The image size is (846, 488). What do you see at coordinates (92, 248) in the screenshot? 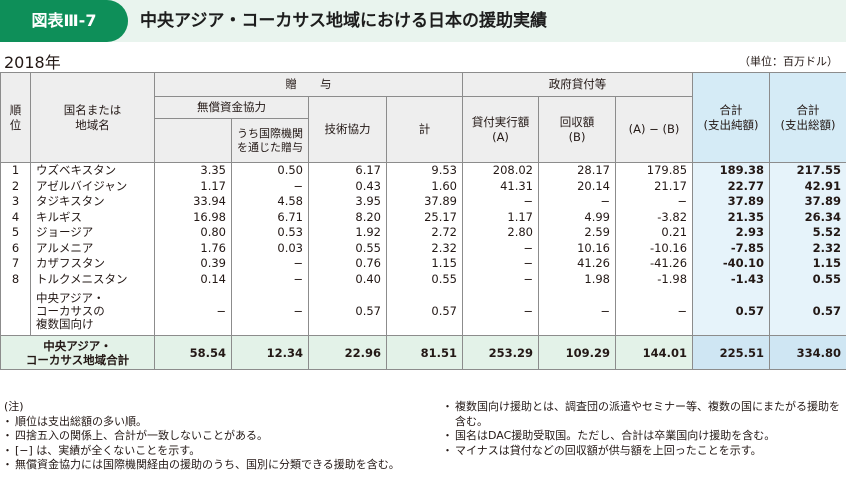
I see `cell-country: アルメニア` at bounding box center [92, 248].